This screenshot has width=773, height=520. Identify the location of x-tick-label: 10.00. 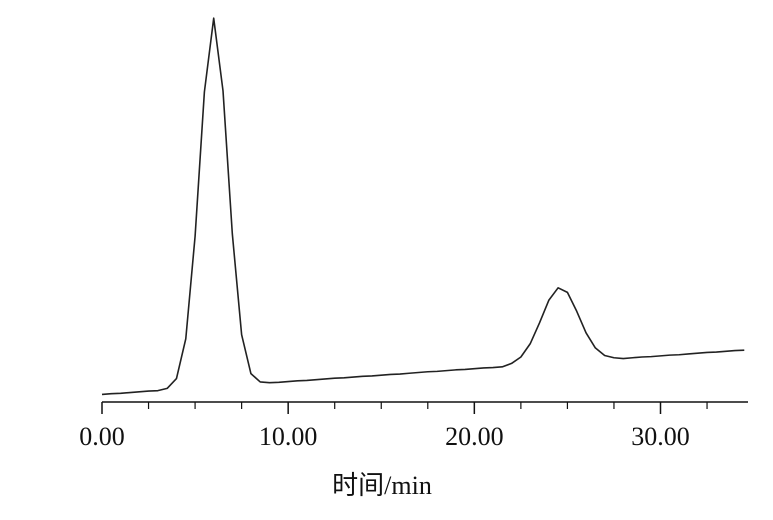
(288, 436).